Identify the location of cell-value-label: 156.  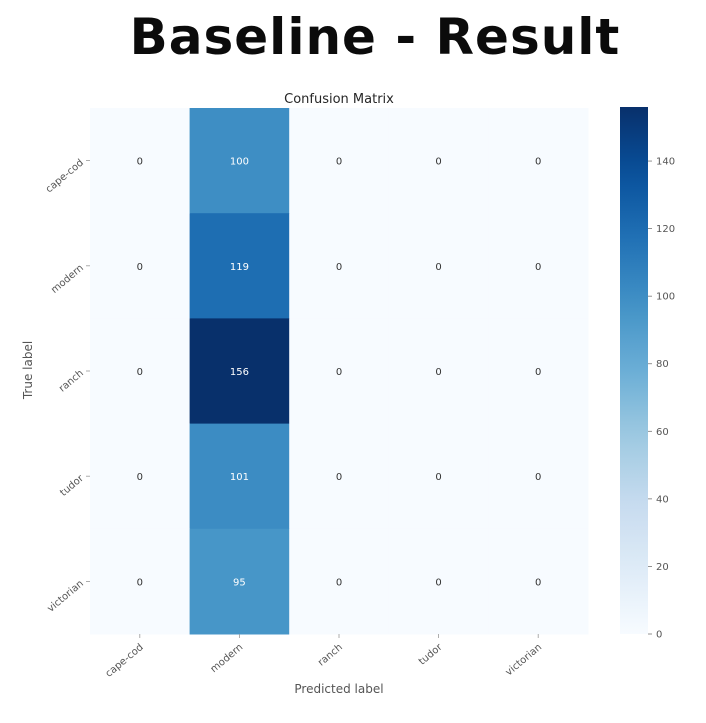
(239, 372).